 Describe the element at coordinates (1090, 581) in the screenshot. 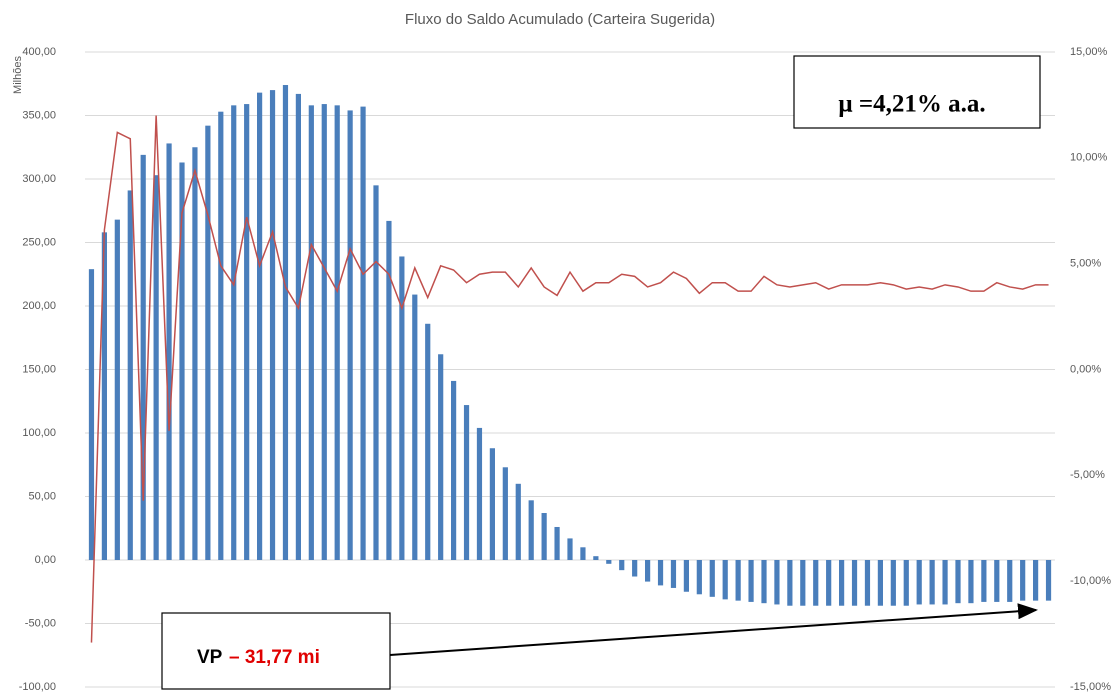

I see `y2-tick-label: -10,00%` at that location.